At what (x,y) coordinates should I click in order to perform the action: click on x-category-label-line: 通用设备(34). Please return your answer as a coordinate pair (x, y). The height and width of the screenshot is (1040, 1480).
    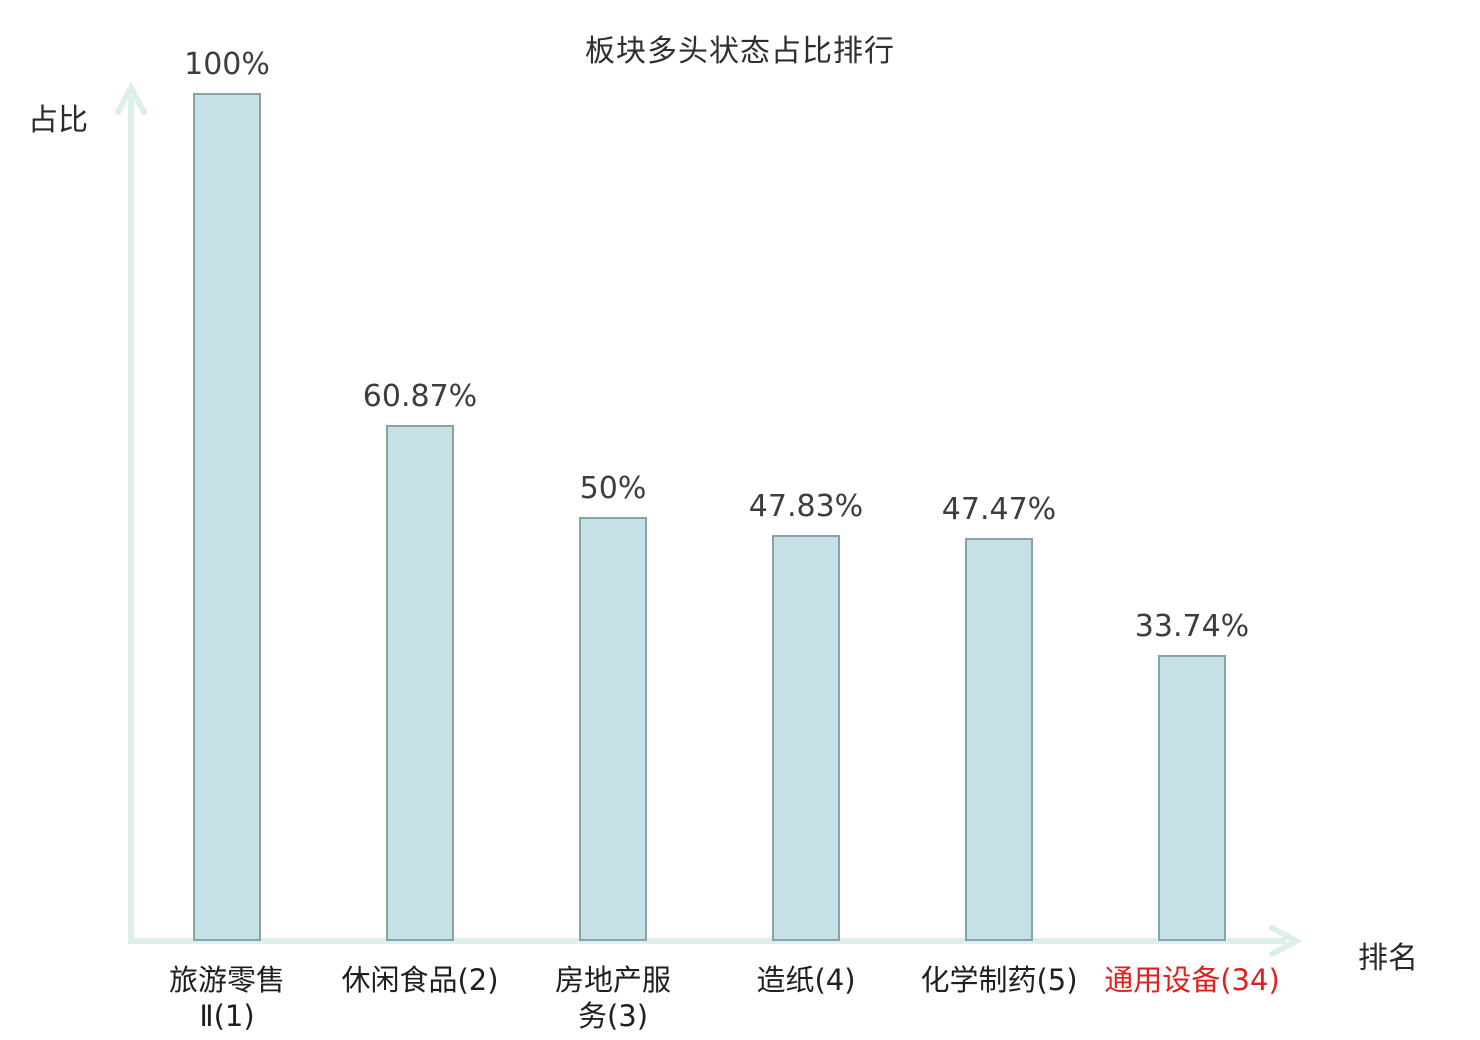
    Looking at the image, I should click on (1192, 980).